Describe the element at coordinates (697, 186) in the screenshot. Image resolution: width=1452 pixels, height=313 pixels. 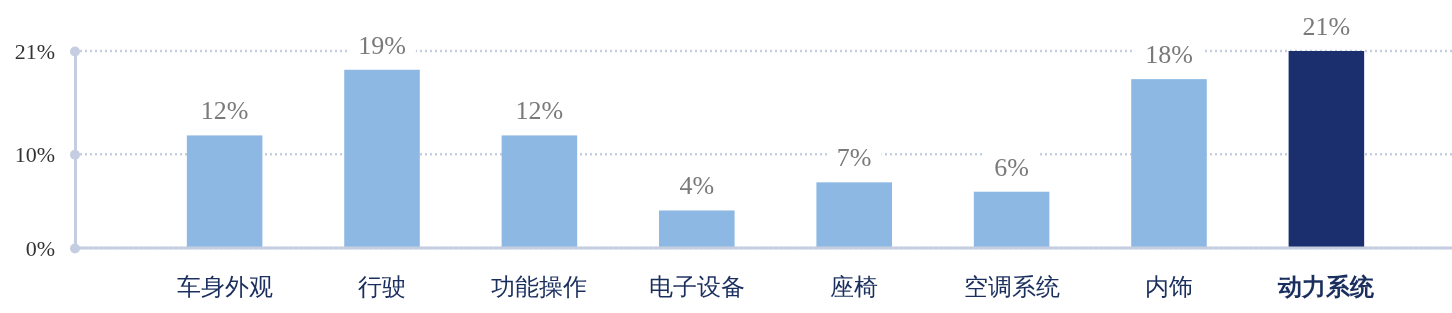
I see `data-label: 4%` at that location.